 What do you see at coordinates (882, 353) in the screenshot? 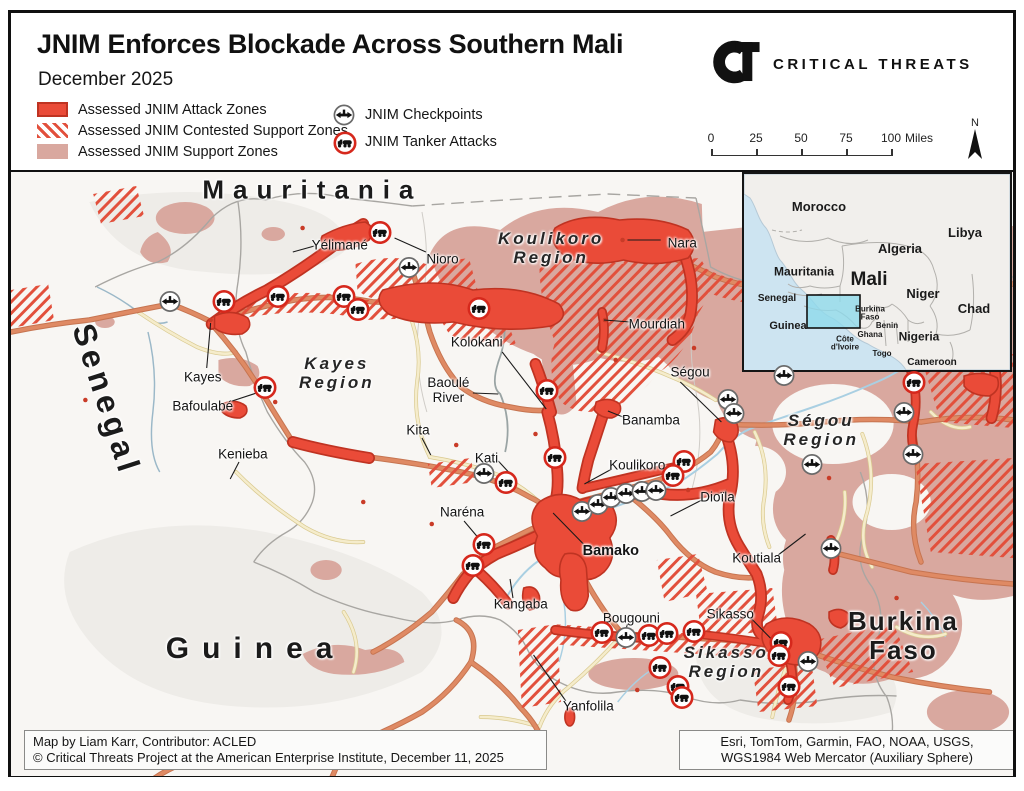
I see `inset-label-togo: Togo` at bounding box center [882, 353].